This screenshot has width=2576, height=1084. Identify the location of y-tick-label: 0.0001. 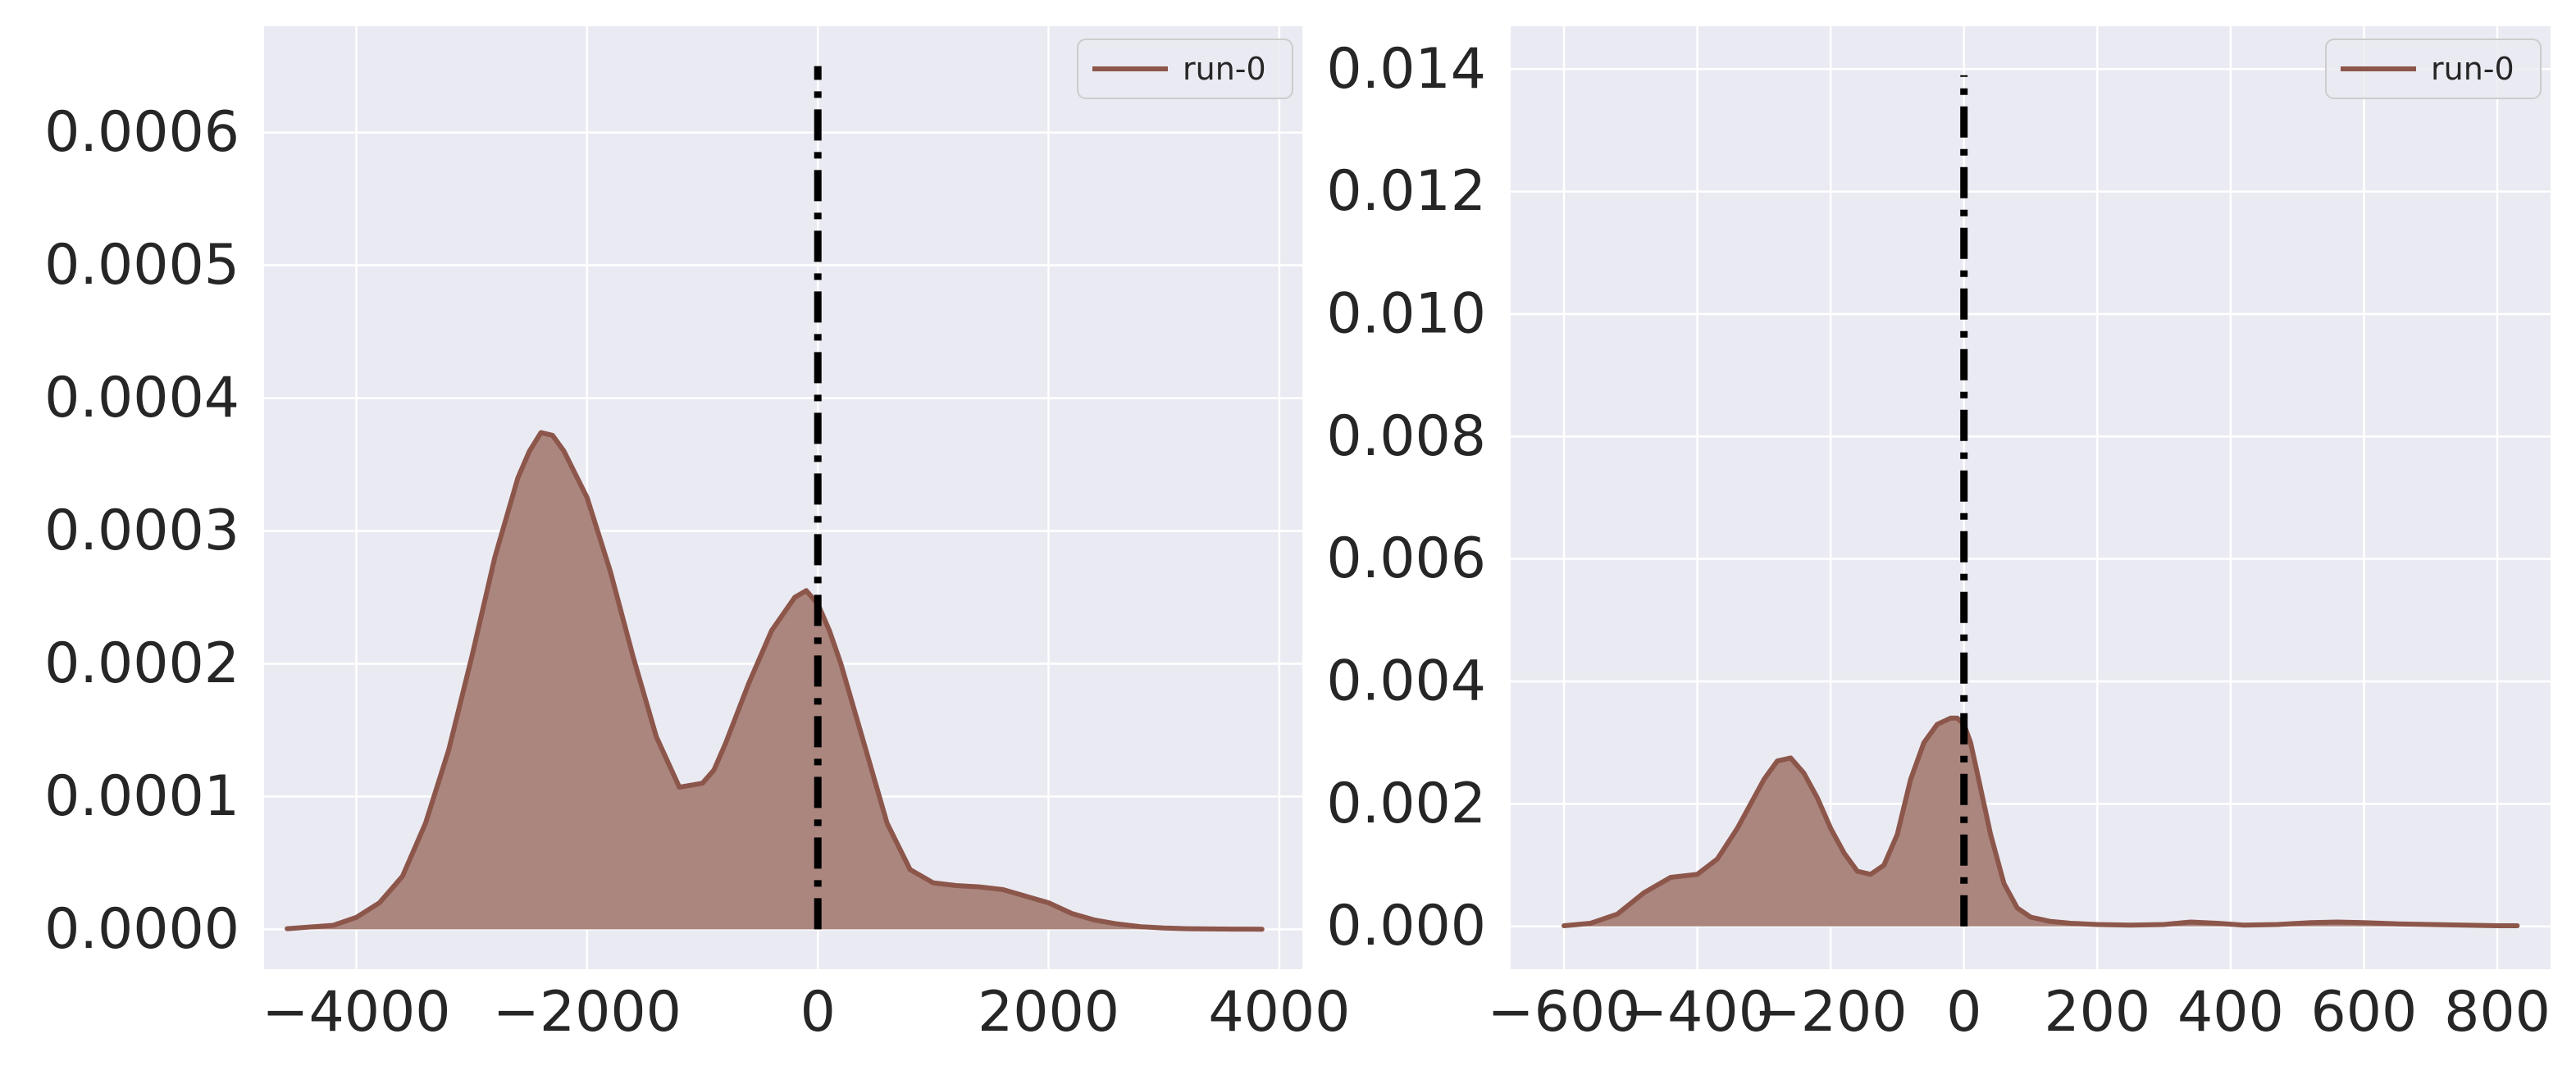
(141, 797).